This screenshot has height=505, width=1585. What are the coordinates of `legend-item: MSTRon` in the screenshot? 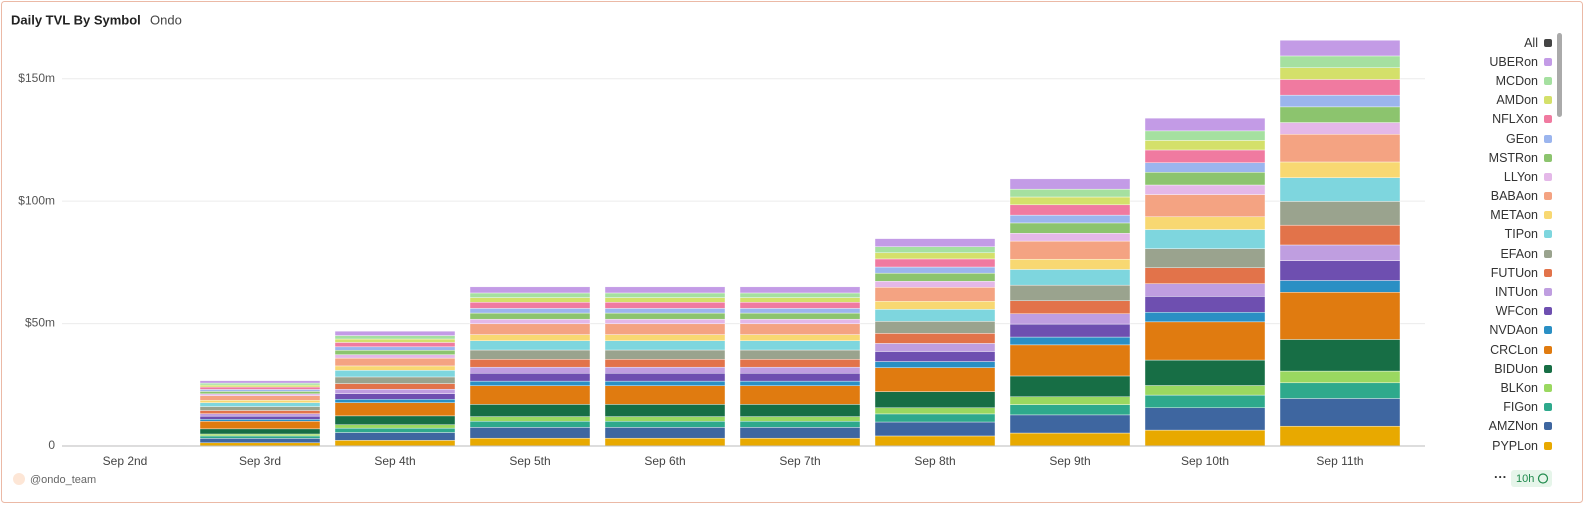 It's located at (1496, 157).